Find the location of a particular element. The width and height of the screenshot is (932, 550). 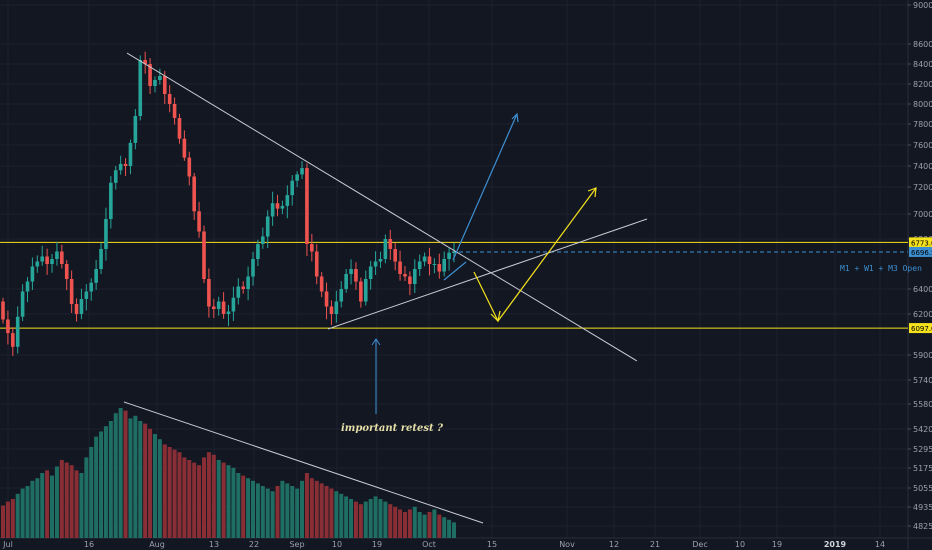

y-tick-label: 5900.0 is located at coordinates (922, 355).